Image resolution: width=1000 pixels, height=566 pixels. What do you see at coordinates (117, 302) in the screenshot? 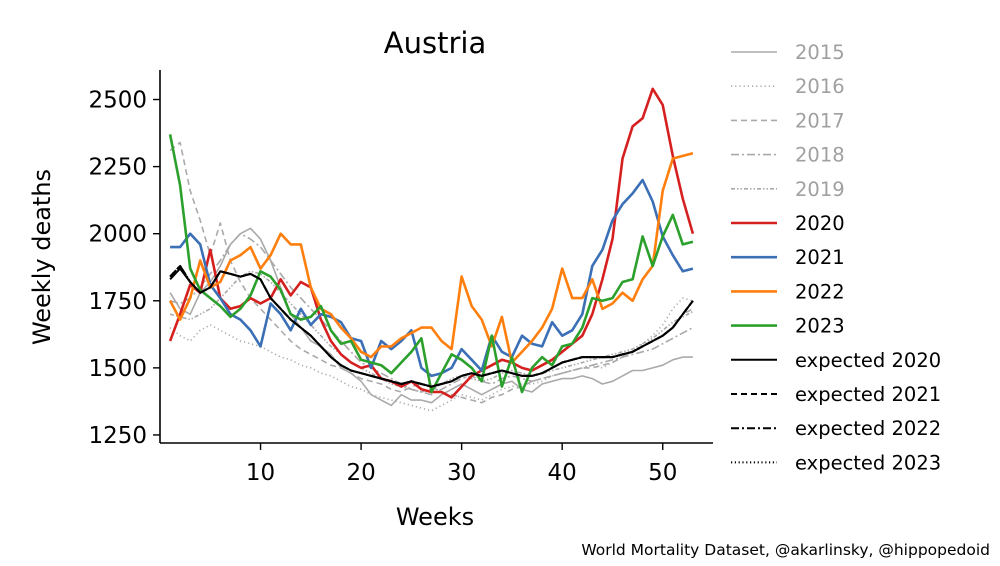
I see `y-tick-label: 1750` at bounding box center [117, 302].